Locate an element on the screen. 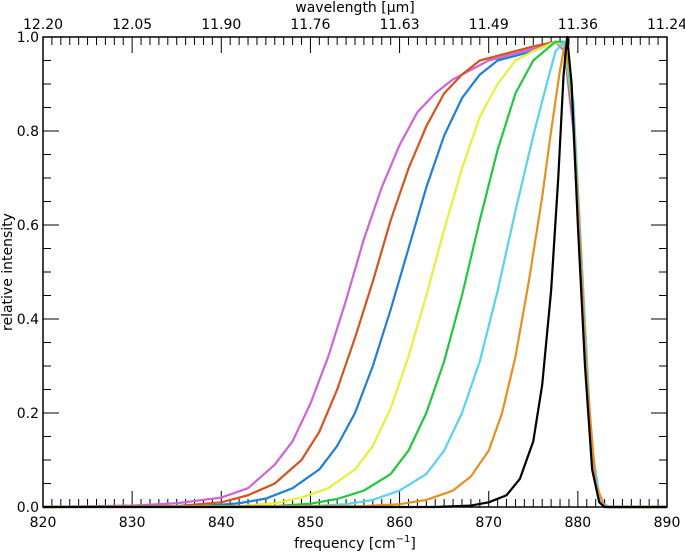 The image size is (685, 552). top-tick-label: 11.63 is located at coordinates (400, 25).